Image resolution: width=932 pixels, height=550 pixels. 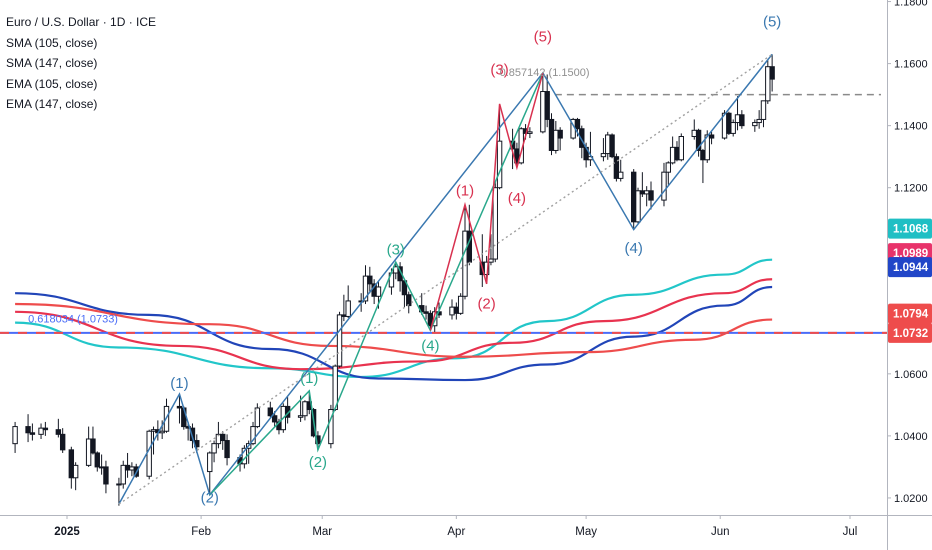 I want to click on price-label-3: 1.0944, so click(x=911, y=268).